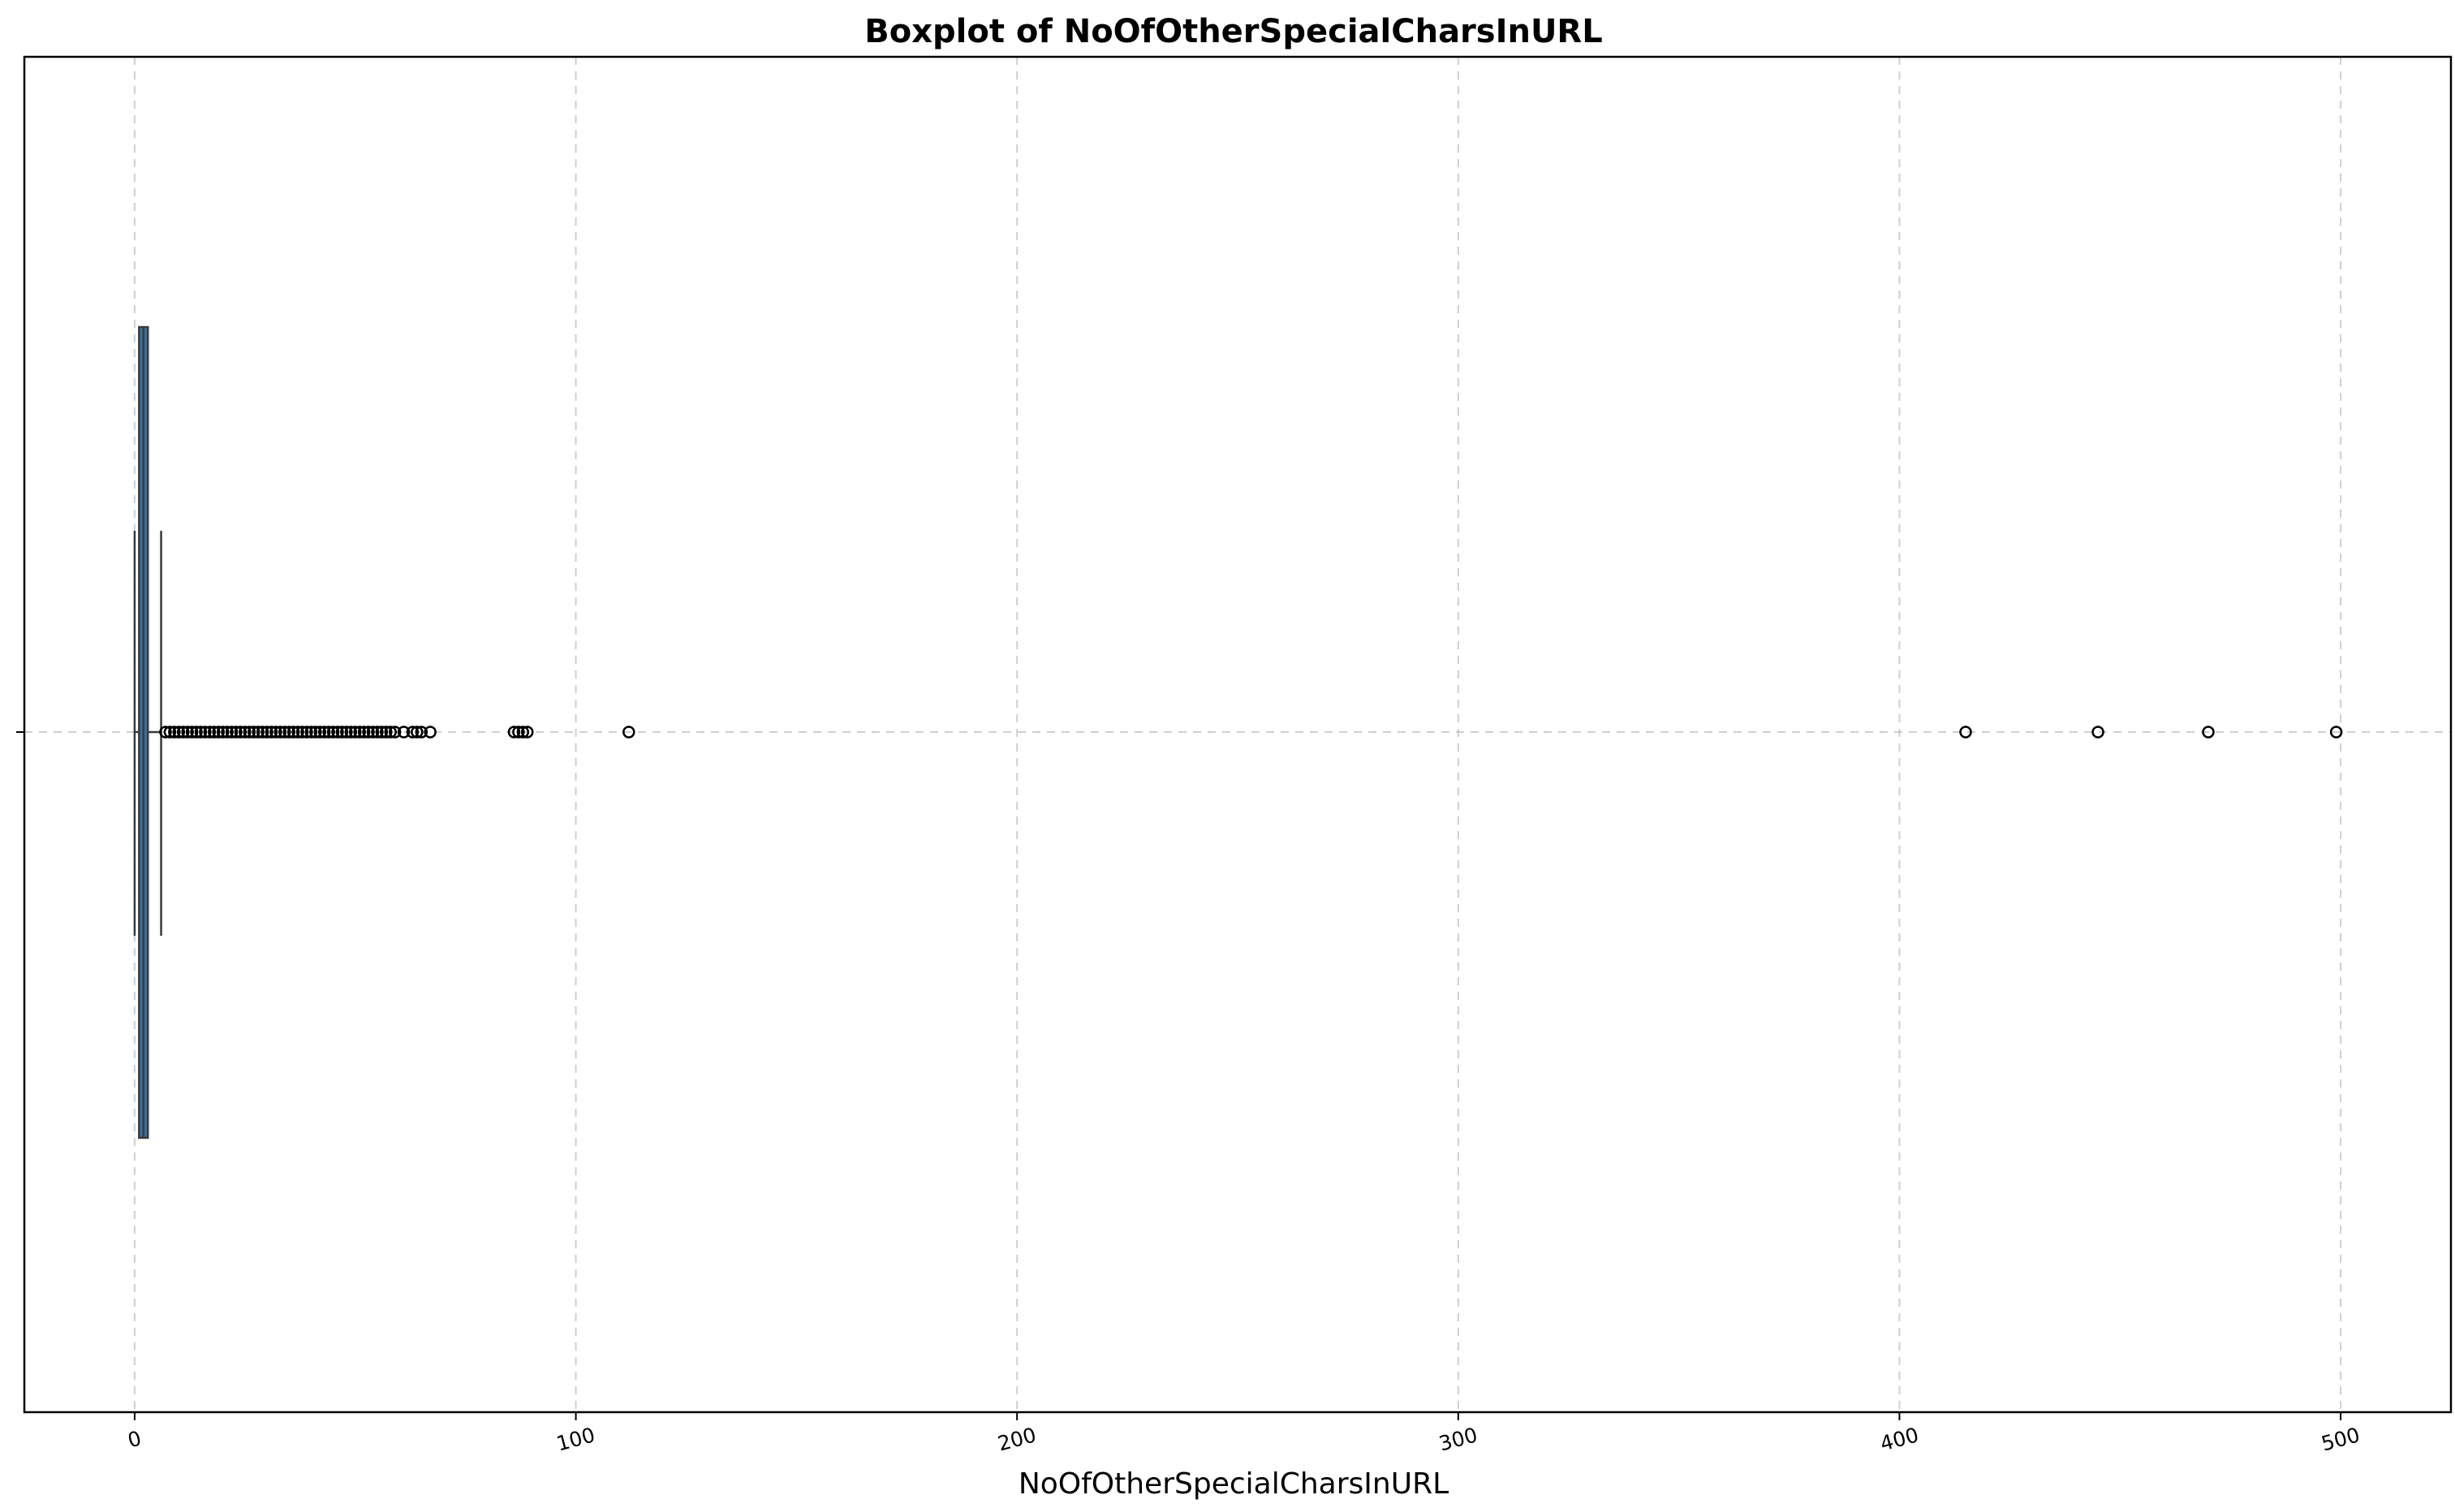  Describe the element at coordinates (1233, 32) in the screenshot. I see `chart-title: Boxplot of NoOfOtherSpecialCharsInURL` at that location.